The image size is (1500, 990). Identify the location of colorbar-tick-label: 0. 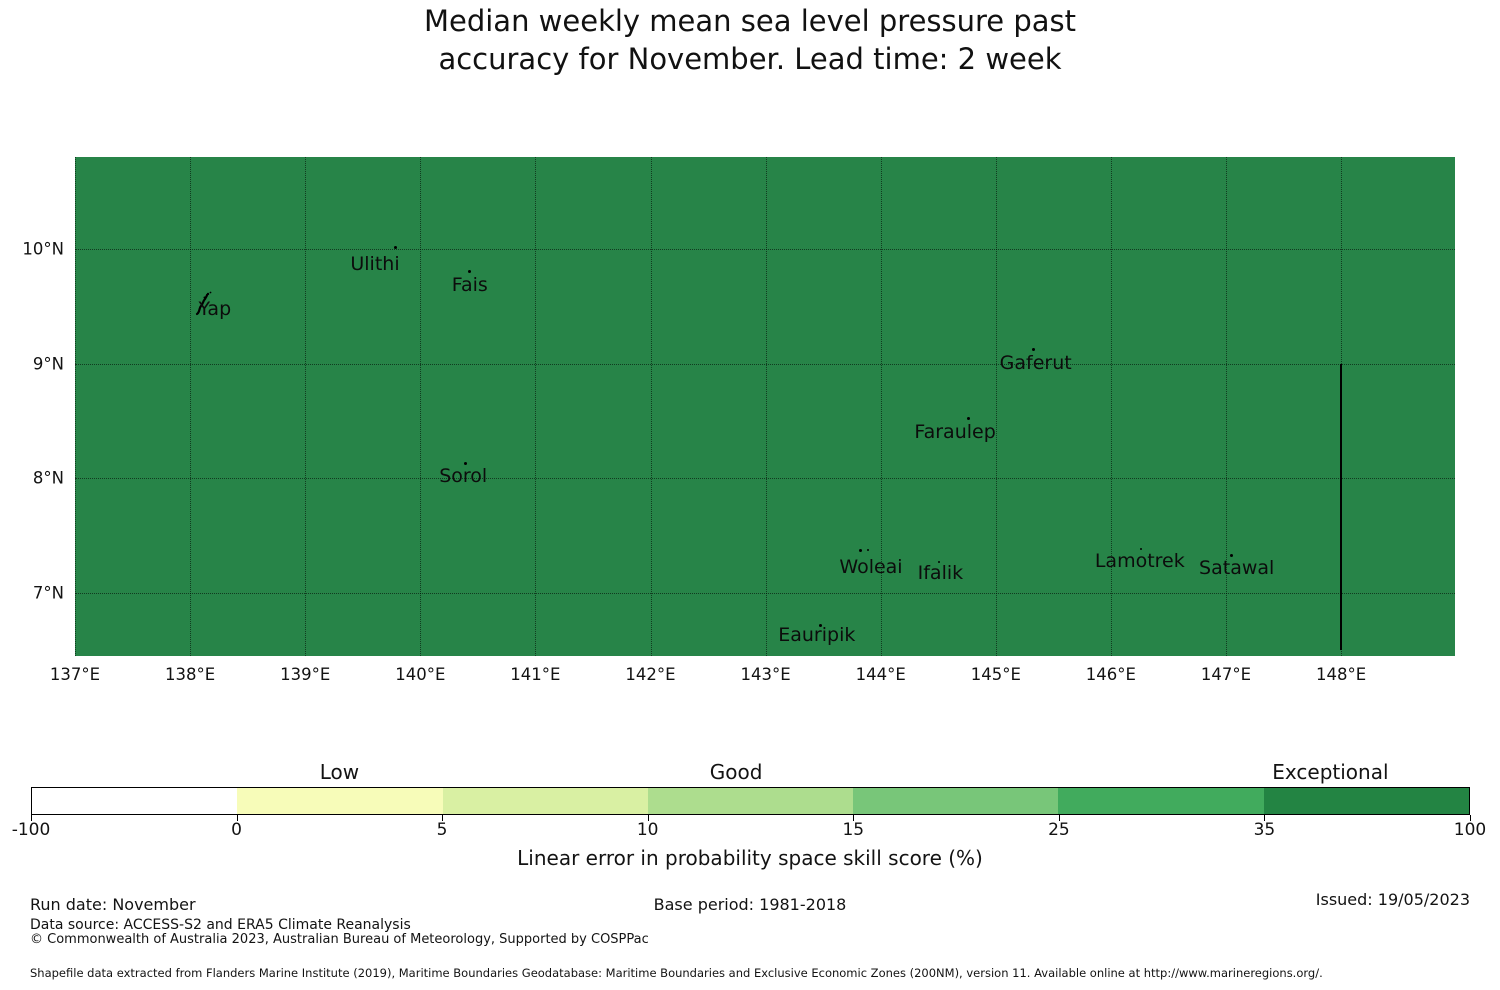
(237, 830).